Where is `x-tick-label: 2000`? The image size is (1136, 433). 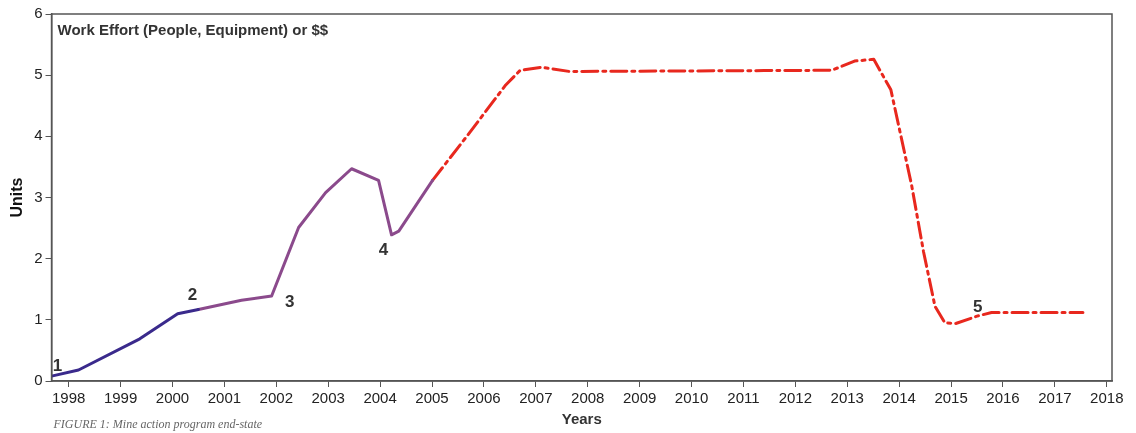 x-tick-label: 2000 is located at coordinates (172, 398).